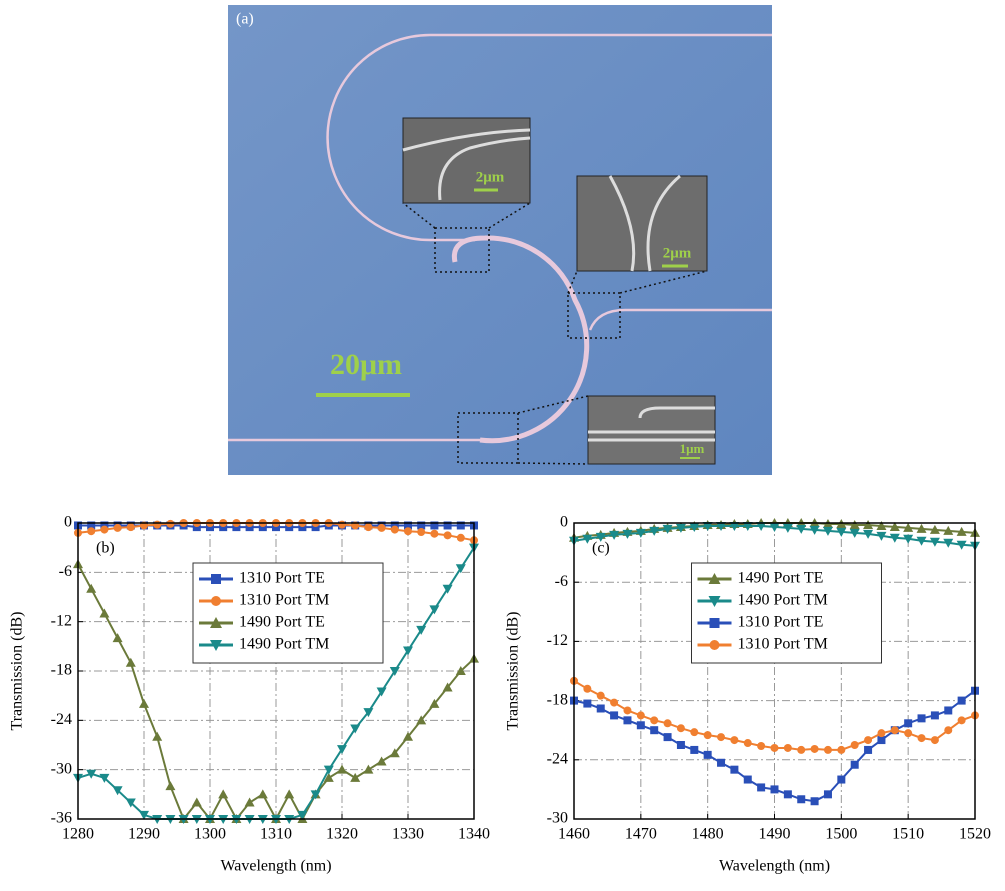 The width and height of the screenshot is (1005, 891). What do you see at coordinates (975, 834) in the screenshot?
I see `x-tick-label: 1520` at bounding box center [975, 834].